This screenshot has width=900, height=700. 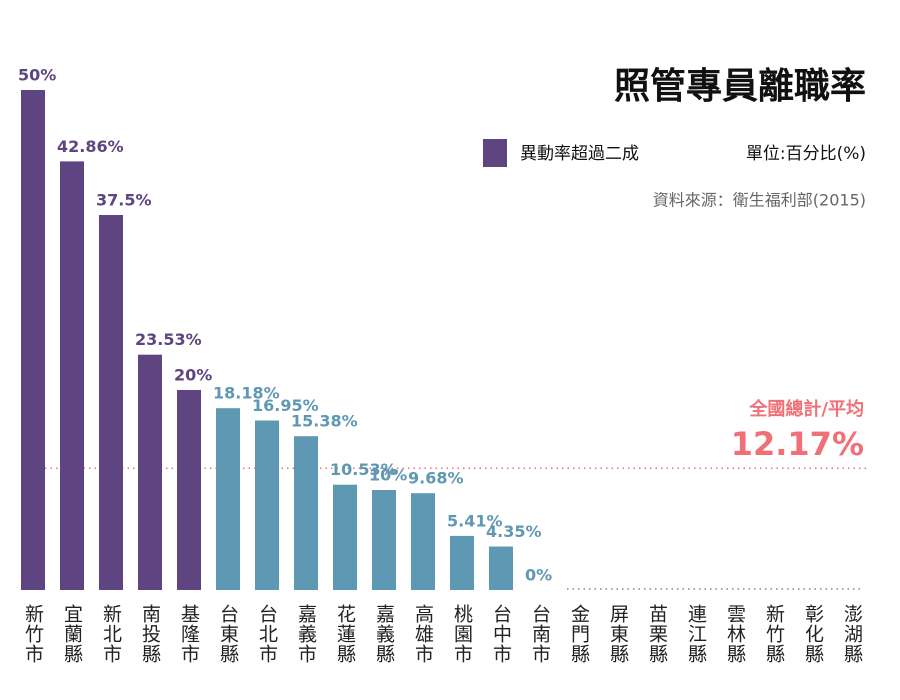 What do you see at coordinates (462, 634) in the screenshot?
I see `x-tick-label: 桃園市` at bounding box center [462, 634].